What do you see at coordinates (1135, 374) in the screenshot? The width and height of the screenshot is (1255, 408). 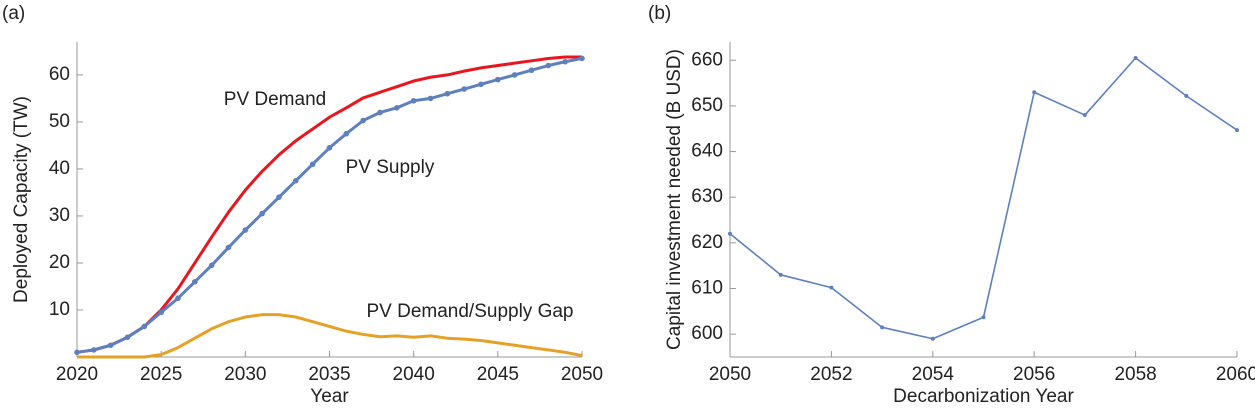 I see `x-tick-label: 2058` at bounding box center [1135, 374].